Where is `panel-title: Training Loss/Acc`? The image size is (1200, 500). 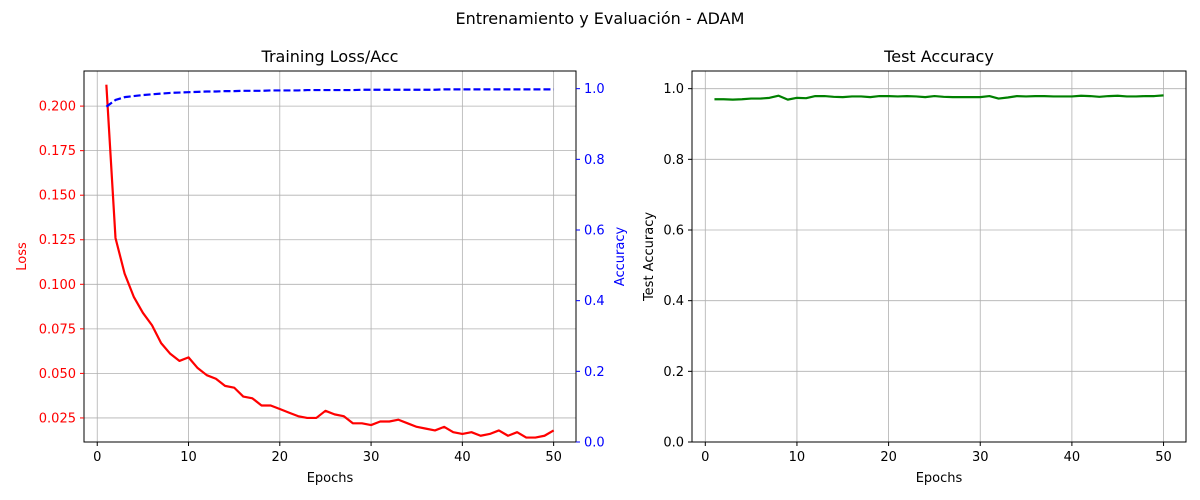
panel-title: Training Loss/Acc is located at coordinates (330, 56).